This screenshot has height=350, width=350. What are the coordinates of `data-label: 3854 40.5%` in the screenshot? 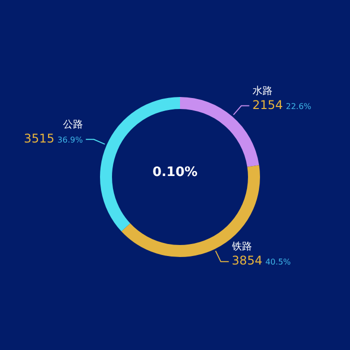 It's located at (262, 261).